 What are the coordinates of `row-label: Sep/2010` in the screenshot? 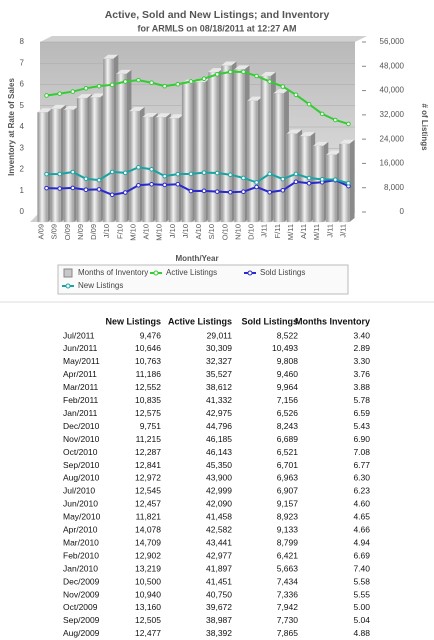 It's located at (81, 465).